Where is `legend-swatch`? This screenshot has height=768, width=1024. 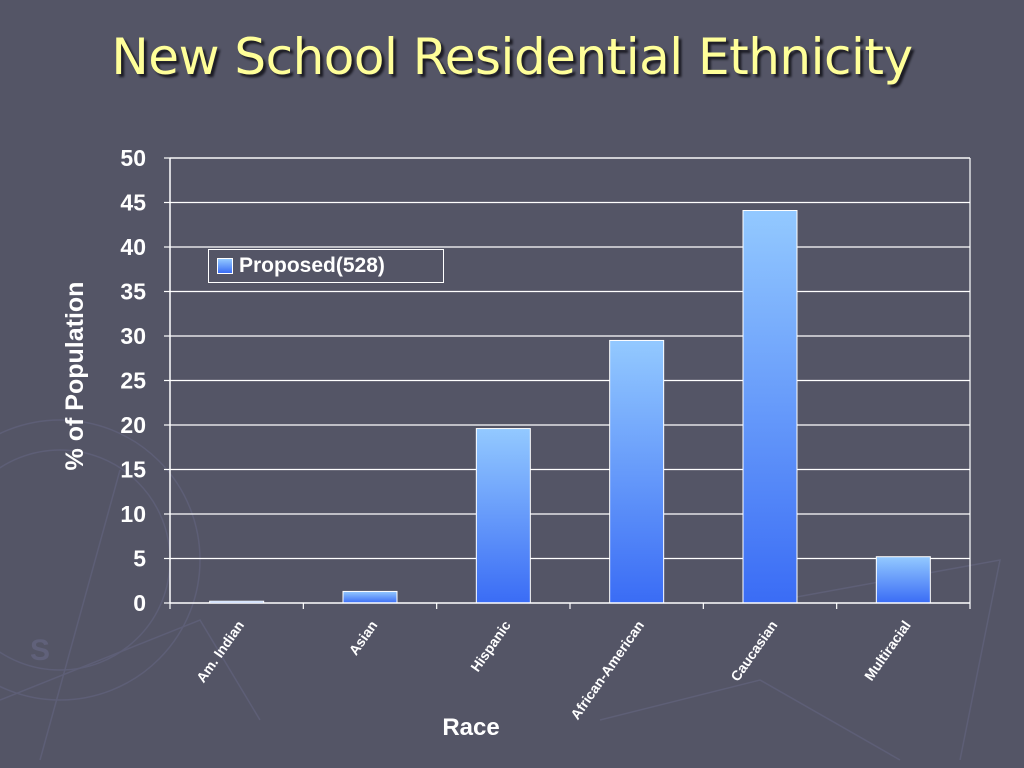
legend-swatch is located at coordinates (225, 266).